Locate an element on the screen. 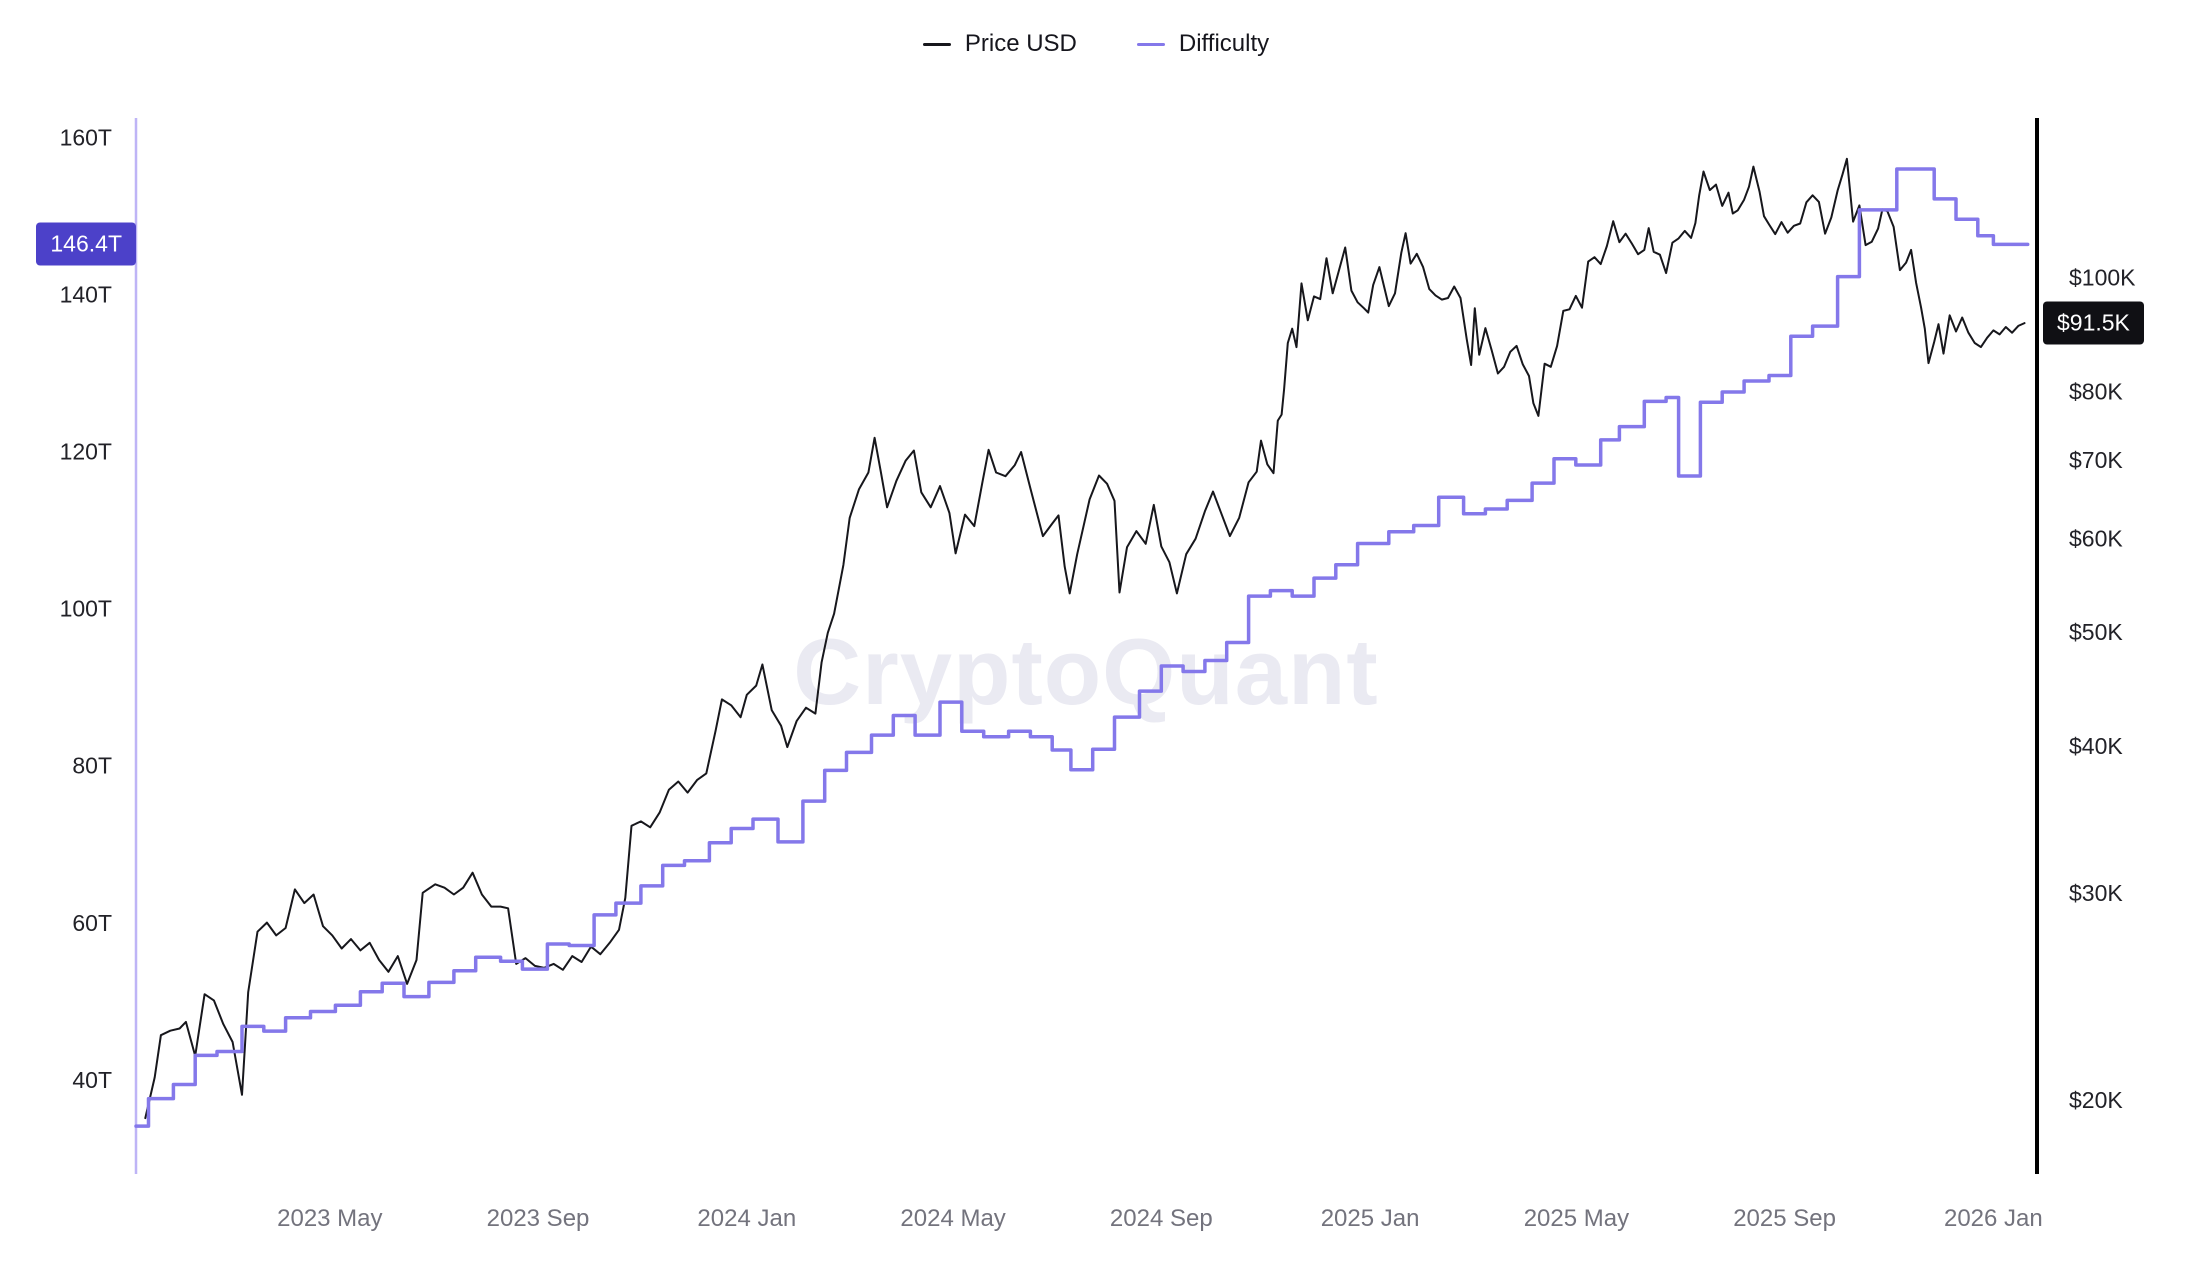  right-axis-tick-label: $80K is located at coordinates (2096, 392).